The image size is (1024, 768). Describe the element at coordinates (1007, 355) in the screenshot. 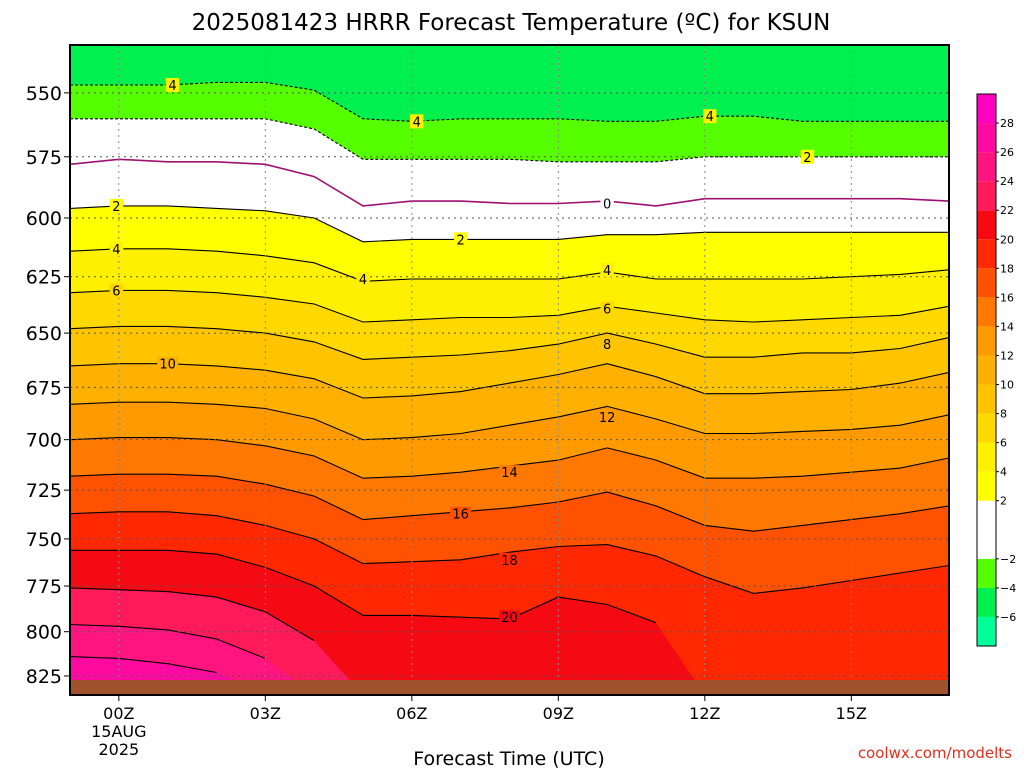

I see `colorbar-label: 12` at that location.